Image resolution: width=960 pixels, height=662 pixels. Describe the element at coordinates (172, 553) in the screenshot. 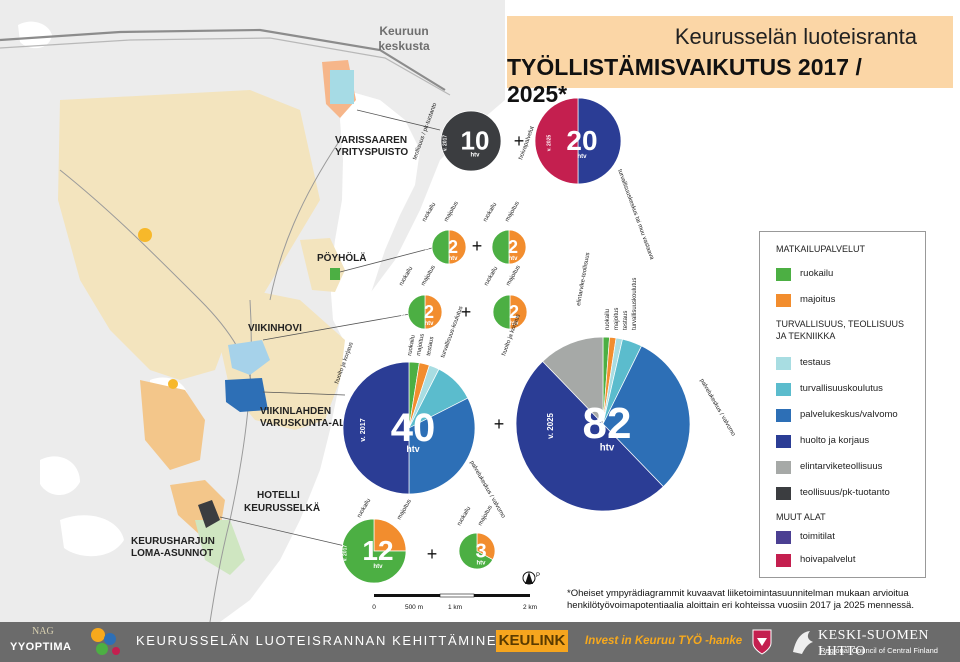

I see `label-keurusharju-2: LOMA-ASUNNOT` at that location.